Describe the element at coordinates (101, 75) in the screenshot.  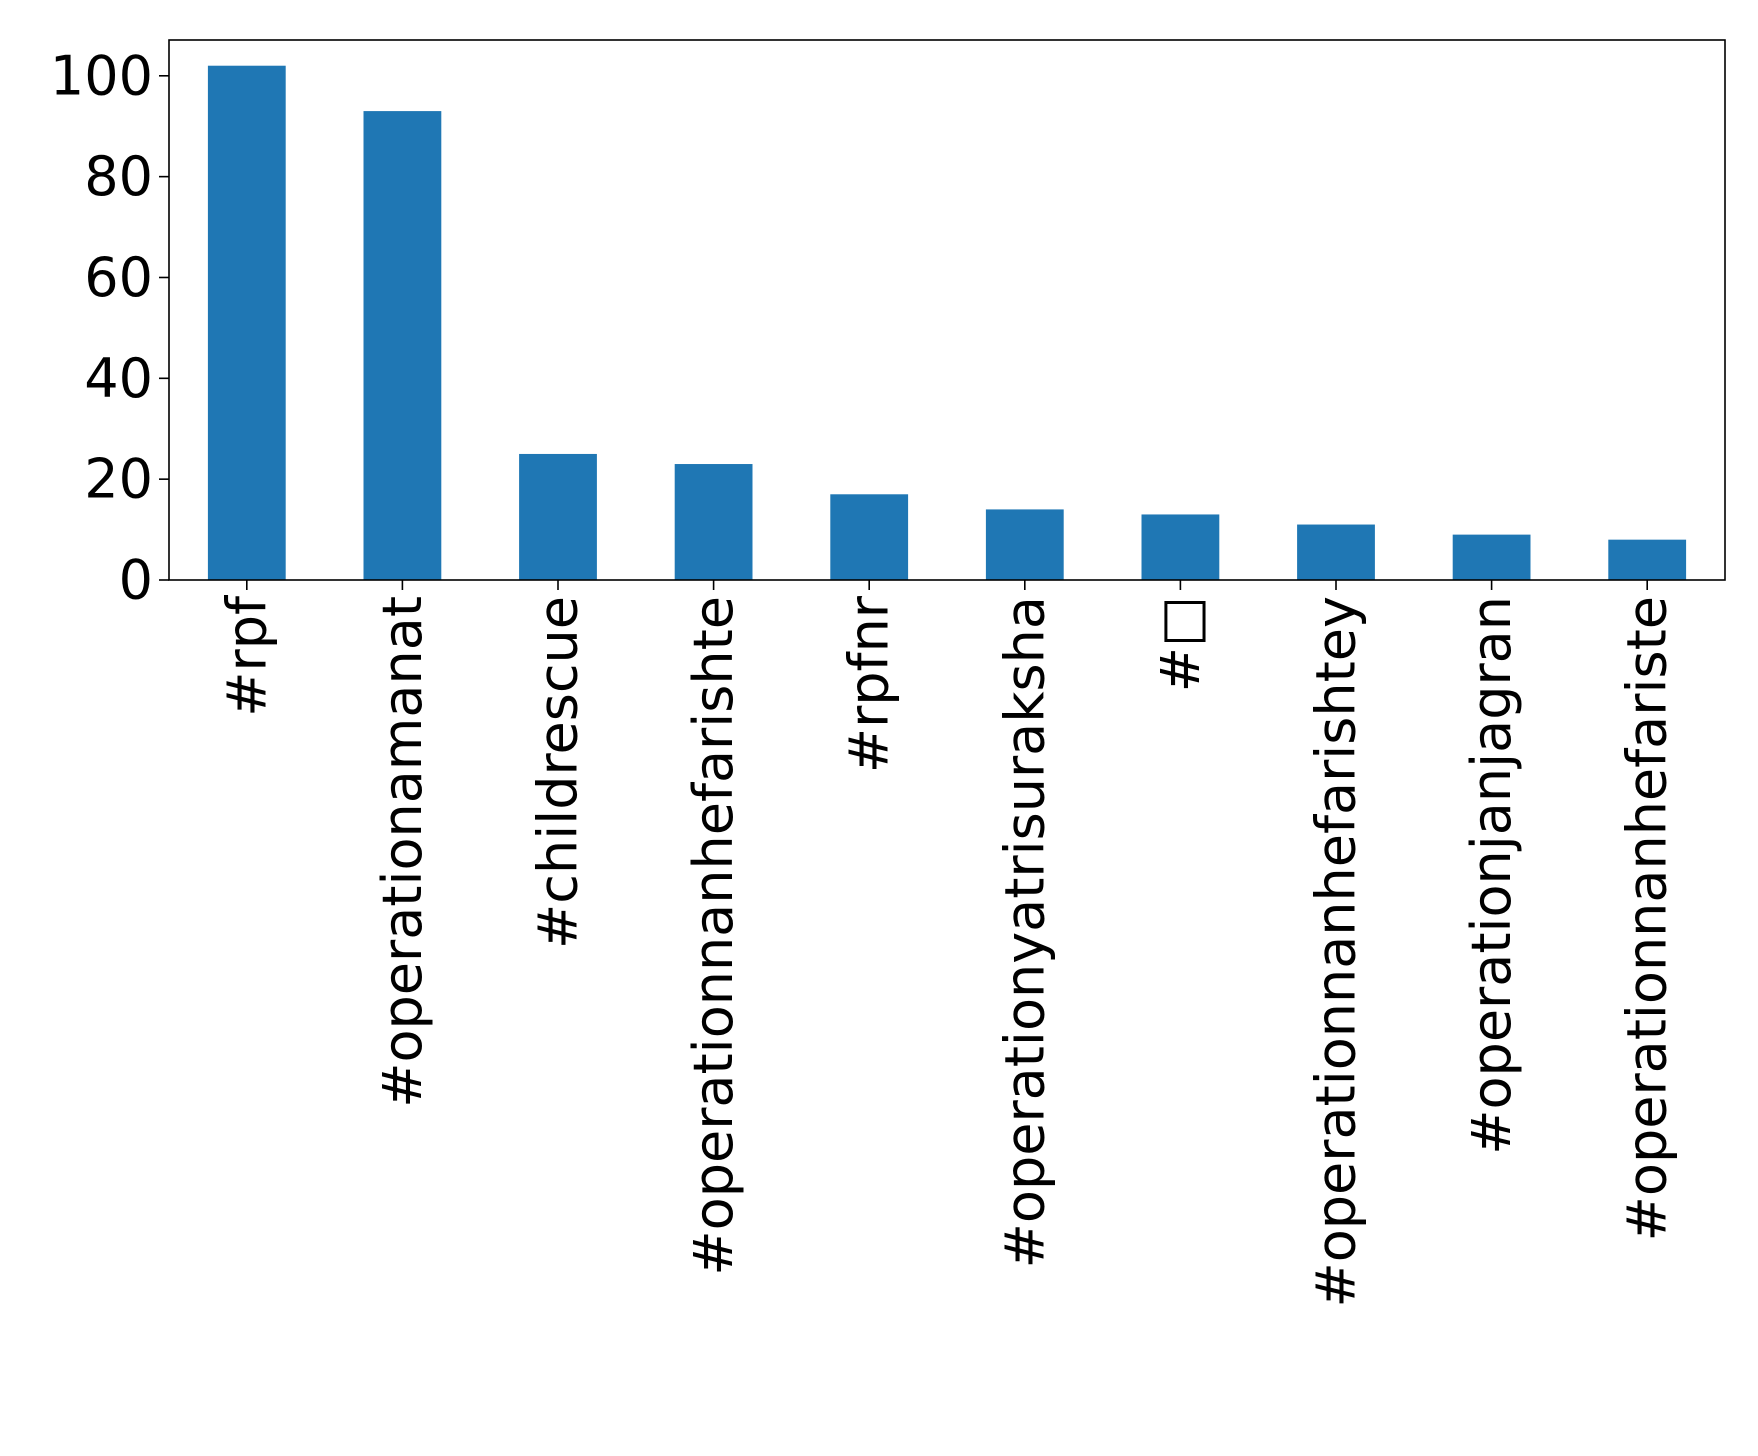
I see `y-tick-label: 100` at that location.